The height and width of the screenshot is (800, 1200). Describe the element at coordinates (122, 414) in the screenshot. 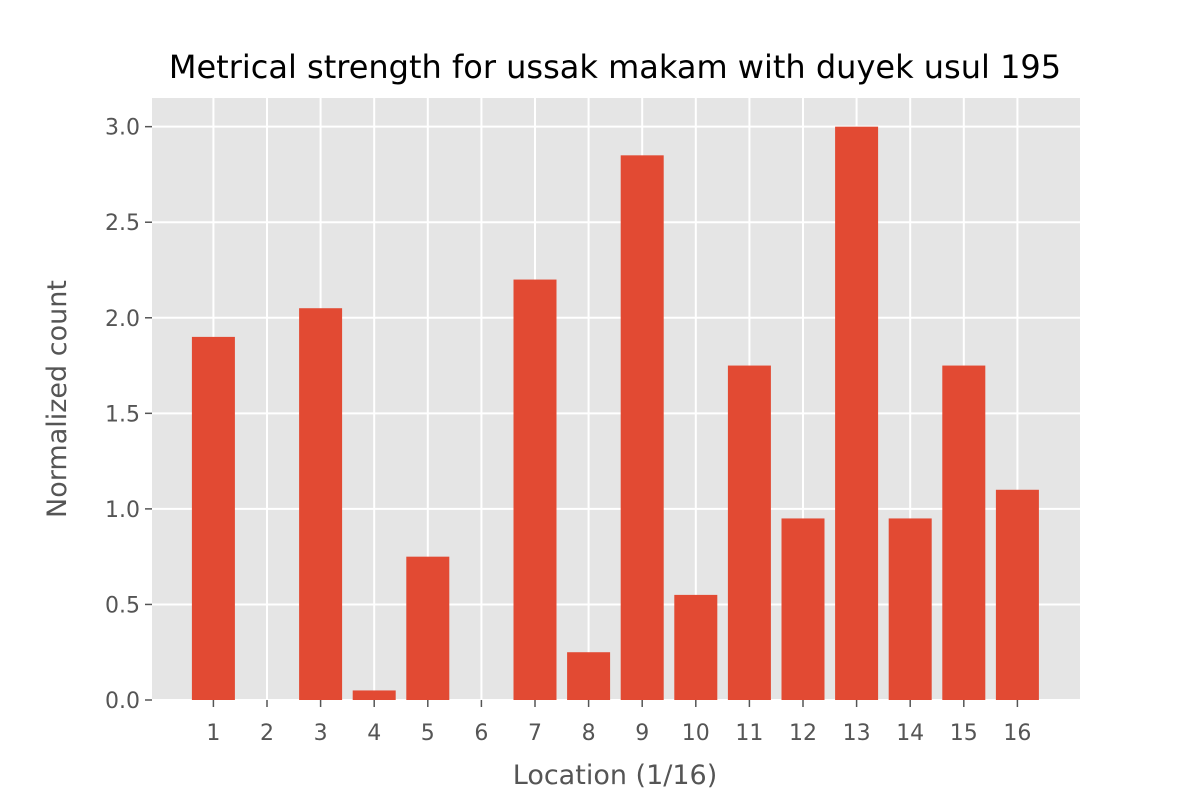

I see `y-tick-label: 1.5` at that location.